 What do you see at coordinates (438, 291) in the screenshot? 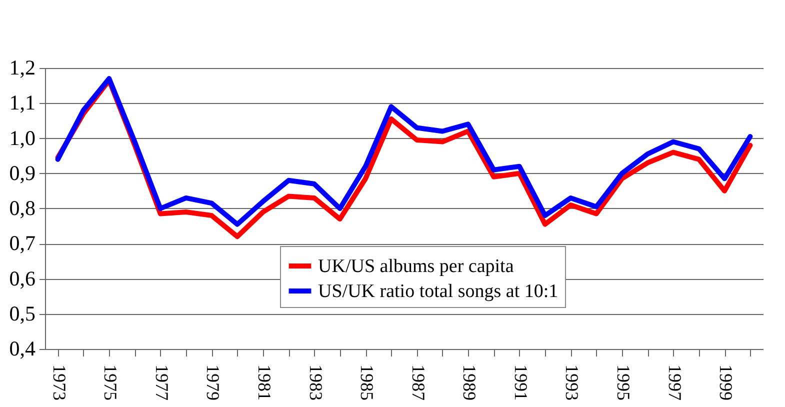
I see `legend-label: US/UK ratio total songs at 10:1` at bounding box center [438, 291].